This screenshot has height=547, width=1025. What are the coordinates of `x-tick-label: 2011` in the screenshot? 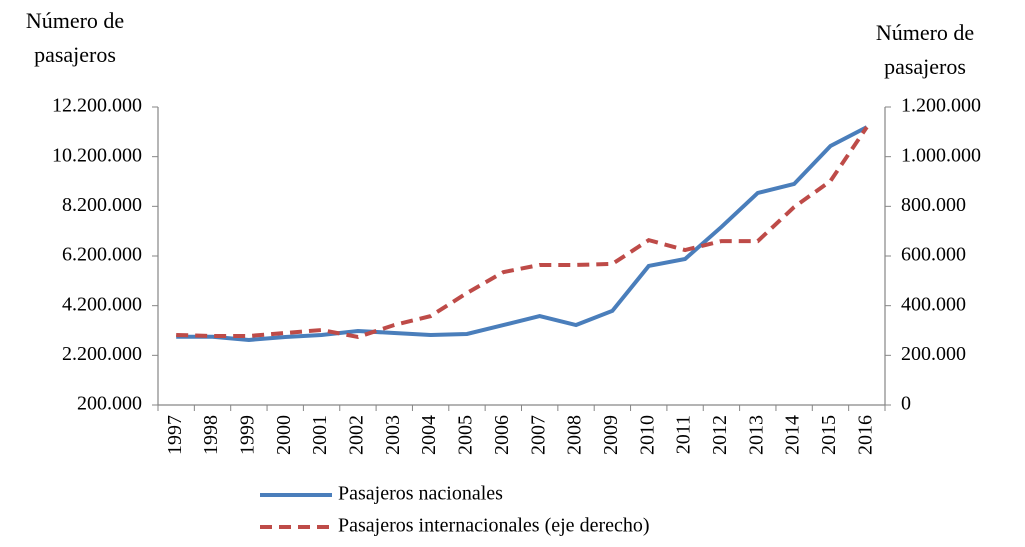 It's located at (684, 434).